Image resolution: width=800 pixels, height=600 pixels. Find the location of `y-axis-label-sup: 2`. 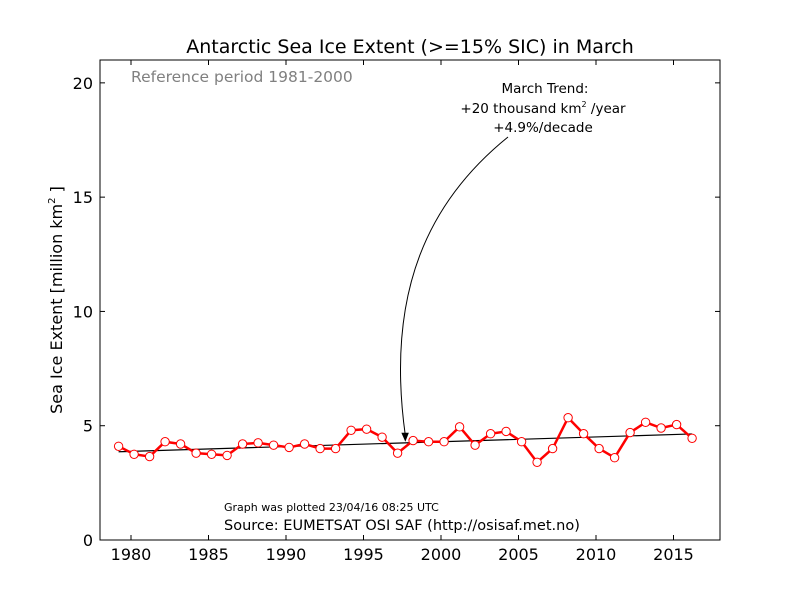

y-axis-label-sup: 2 is located at coordinates (52, 200).